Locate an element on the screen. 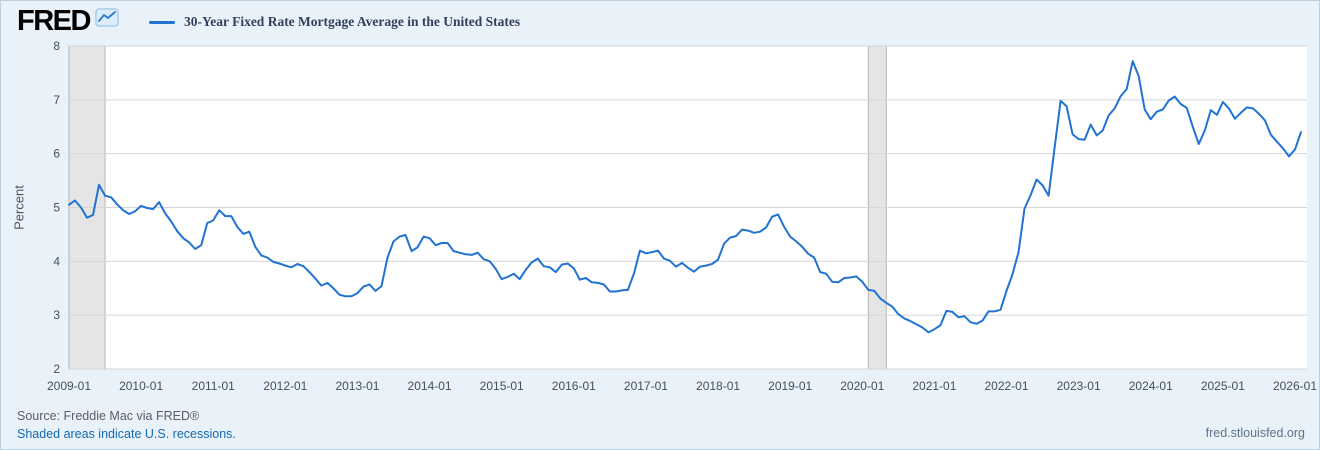 The image size is (1320, 450). svg-text: 2 is located at coordinates (56, 369).